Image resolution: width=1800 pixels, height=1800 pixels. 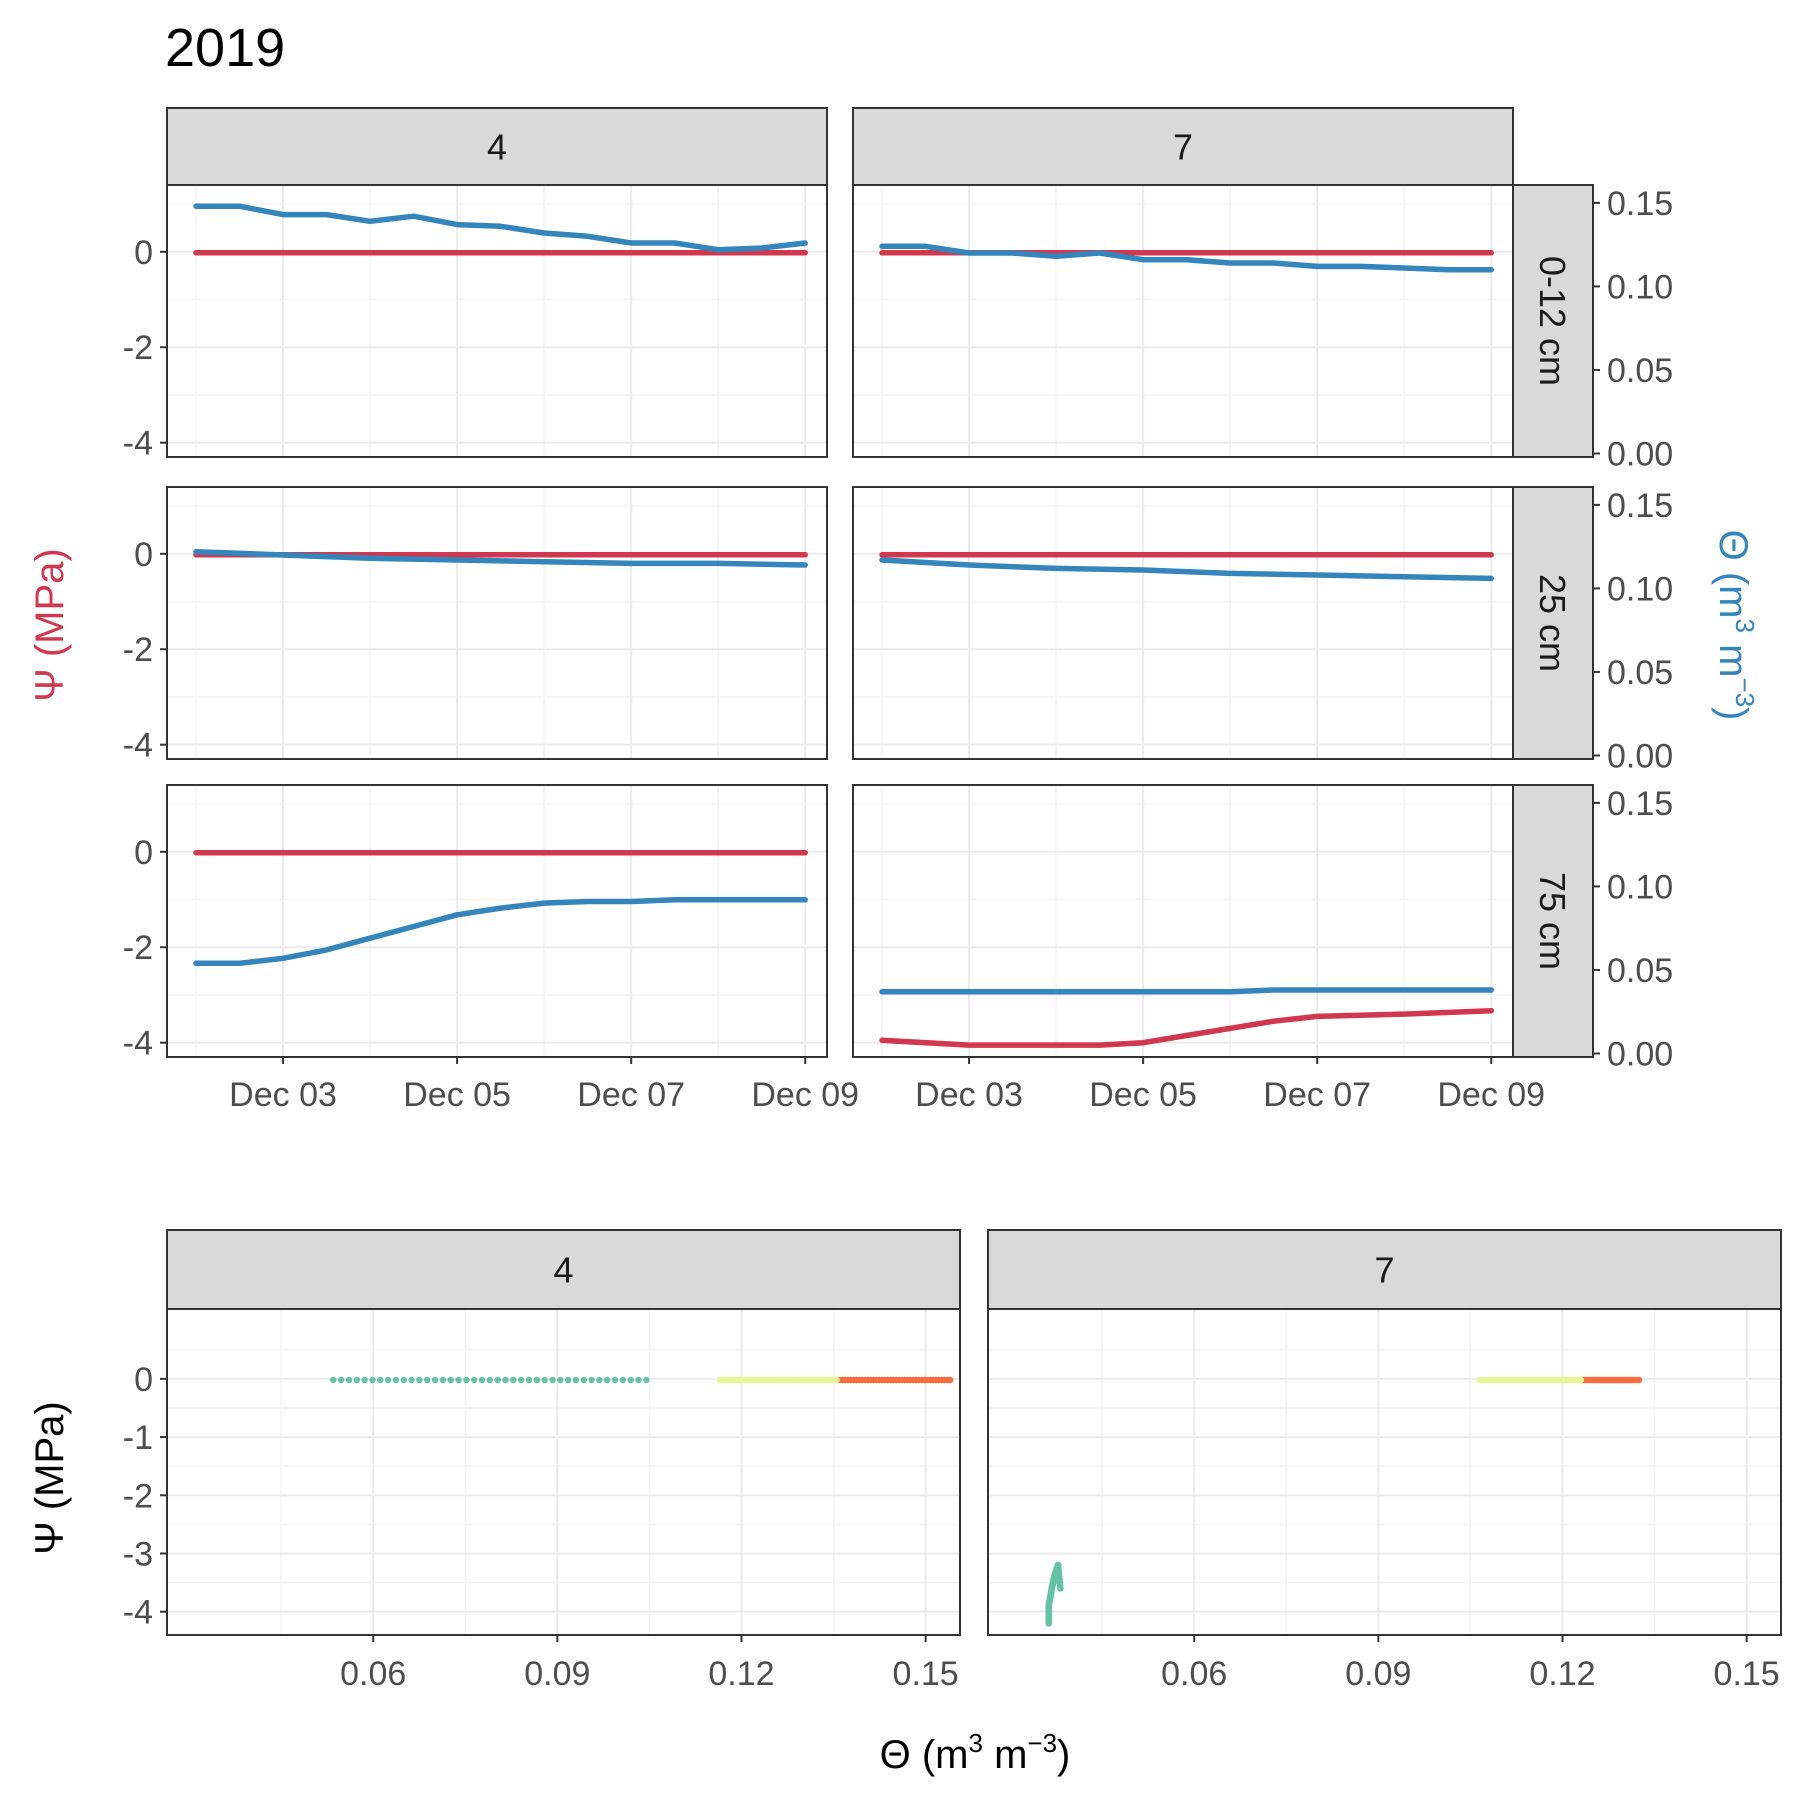 What do you see at coordinates (138, 1438) in the screenshot?
I see `y-tick-label: -1` at bounding box center [138, 1438].